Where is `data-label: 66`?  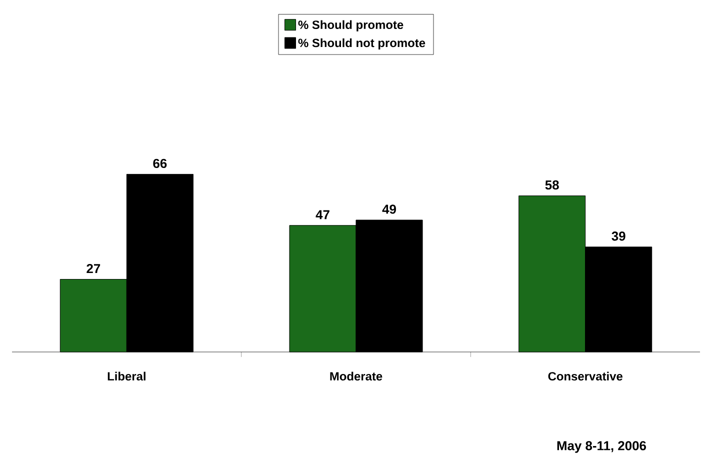 data-label: 66 is located at coordinates (160, 163).